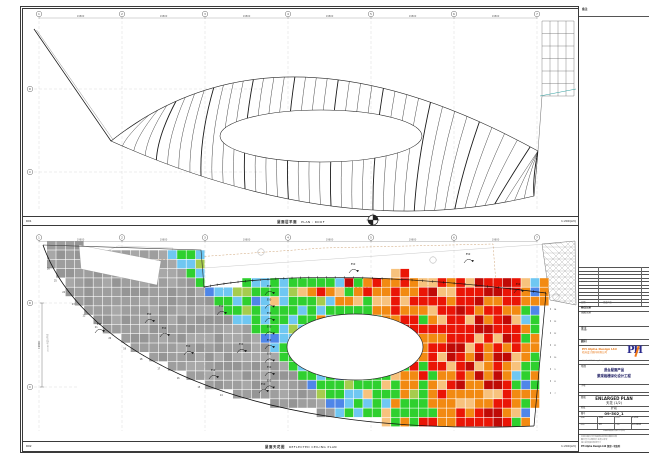 The image size is (650, 458). Describe the element at coordinates (593, 360) in the screenshot. I see `firm-address: Unit A, 00/F, Hong Kong` at that location.